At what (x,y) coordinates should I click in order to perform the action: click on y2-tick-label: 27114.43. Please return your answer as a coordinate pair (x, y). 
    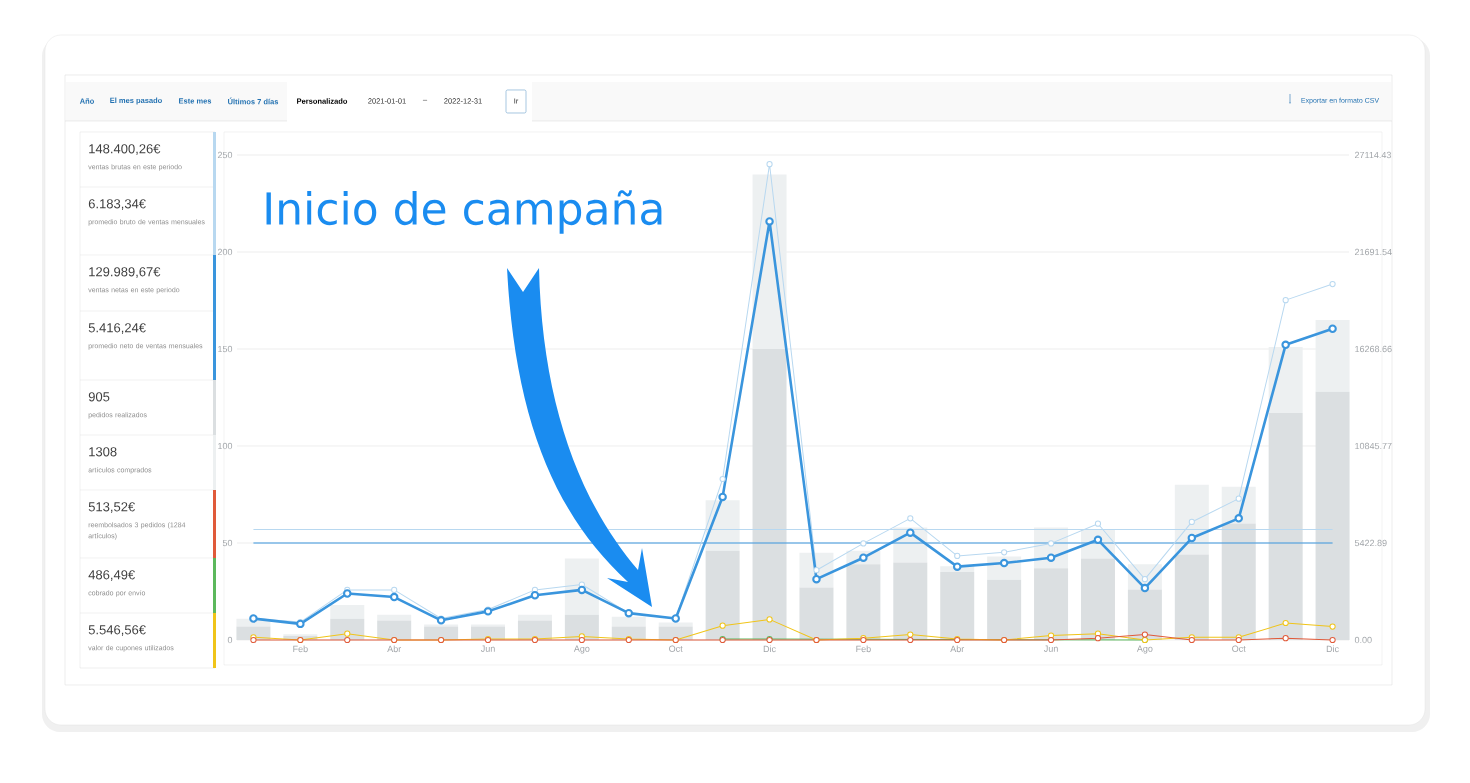
    Looking at the image, I should click on (1372, 155).